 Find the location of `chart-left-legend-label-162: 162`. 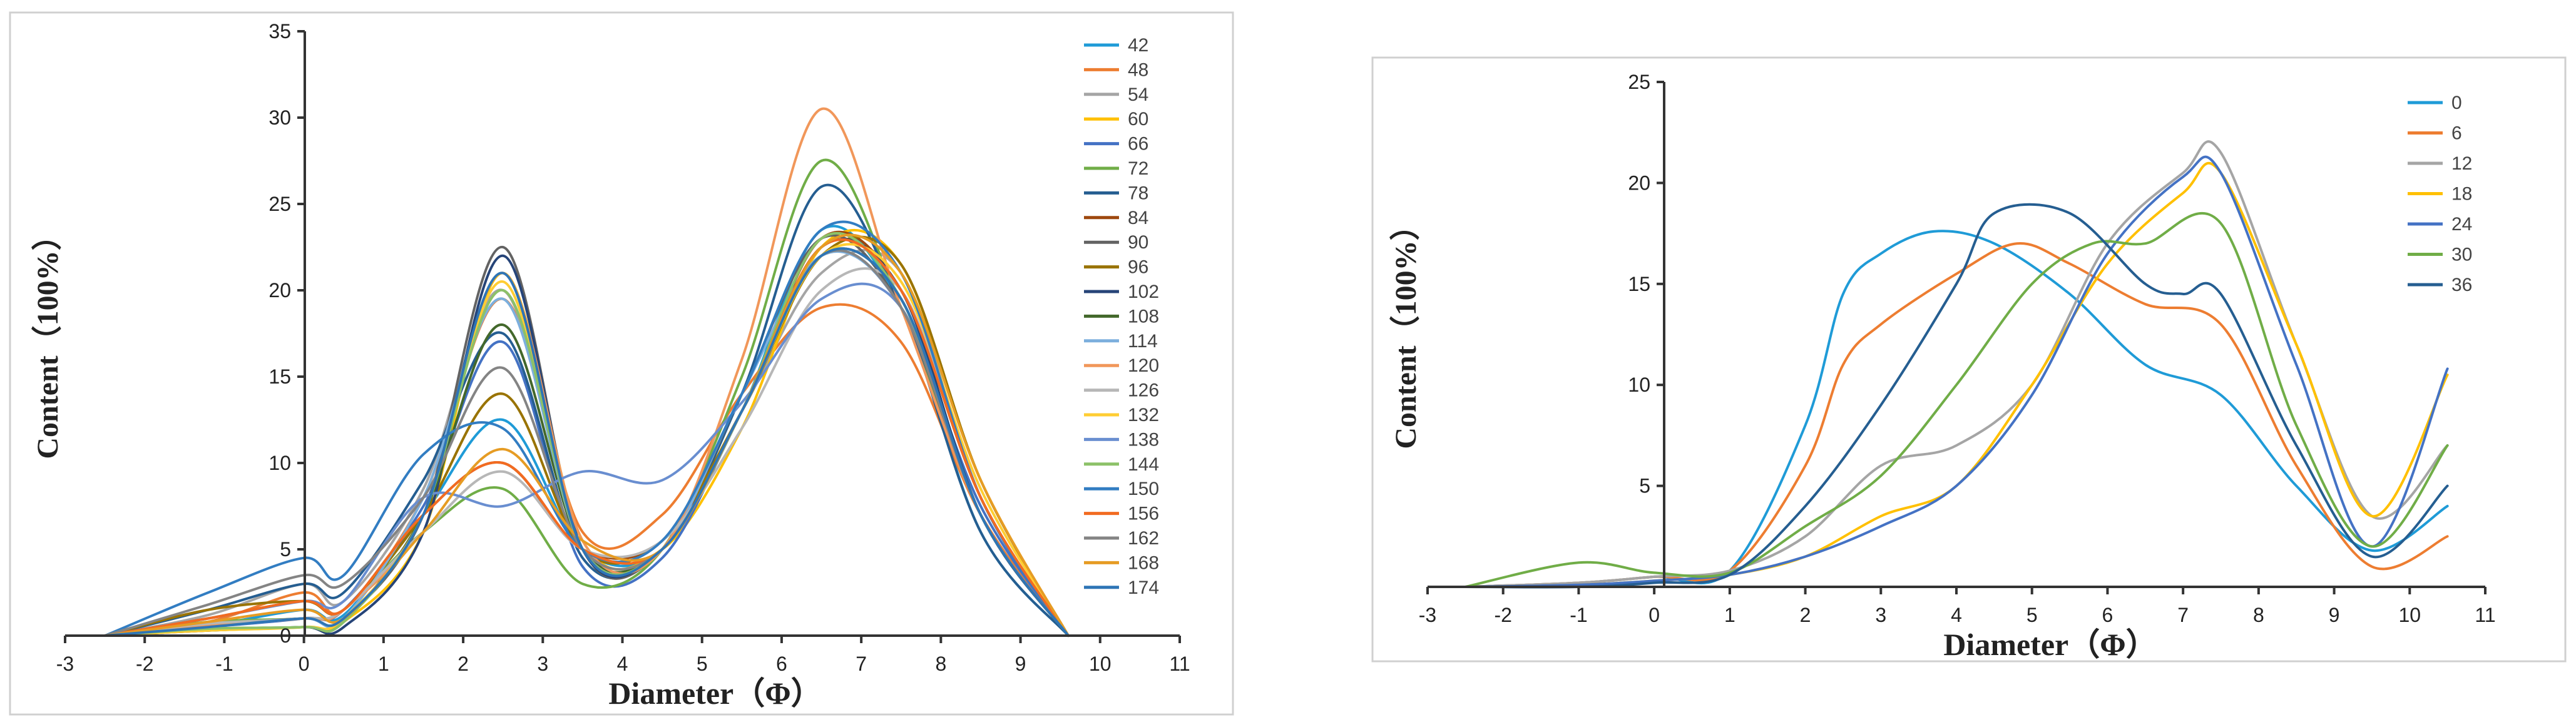

chart-left-legend-label-162: 162 is located at coordinates (1143, 538).